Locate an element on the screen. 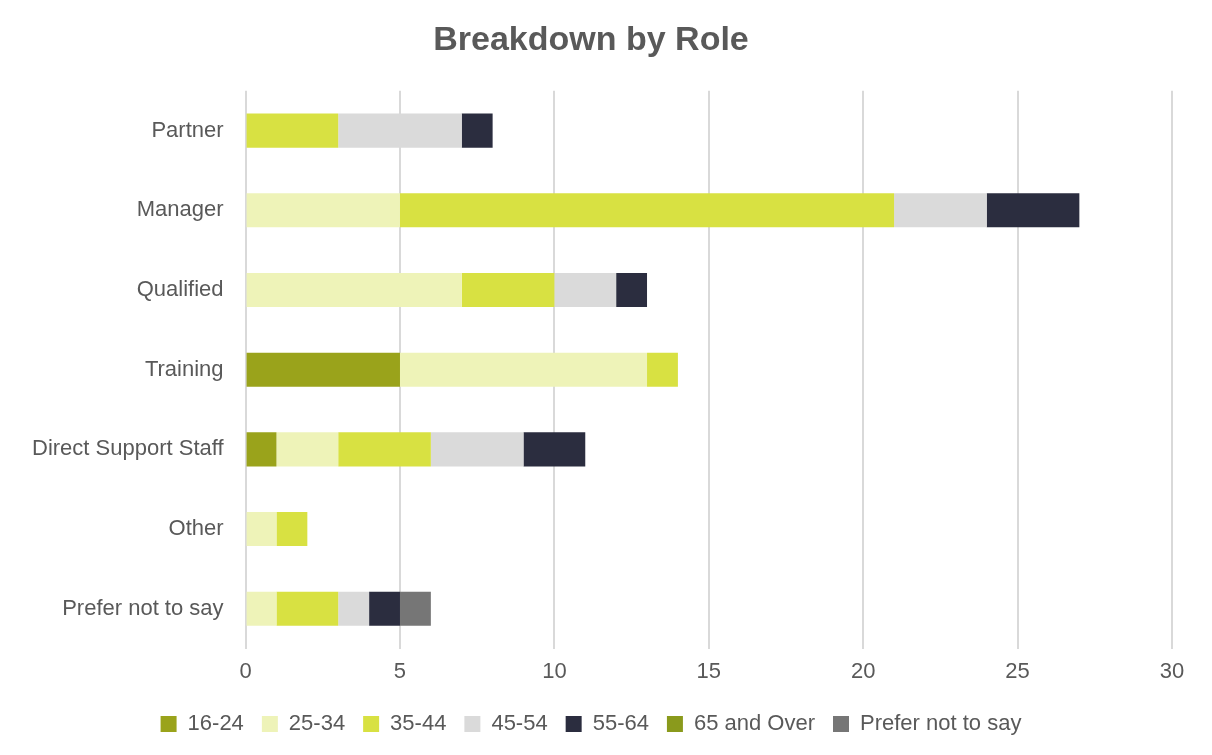  y-tick-label: Direct Support Staff is located at coordinates (128, 448).